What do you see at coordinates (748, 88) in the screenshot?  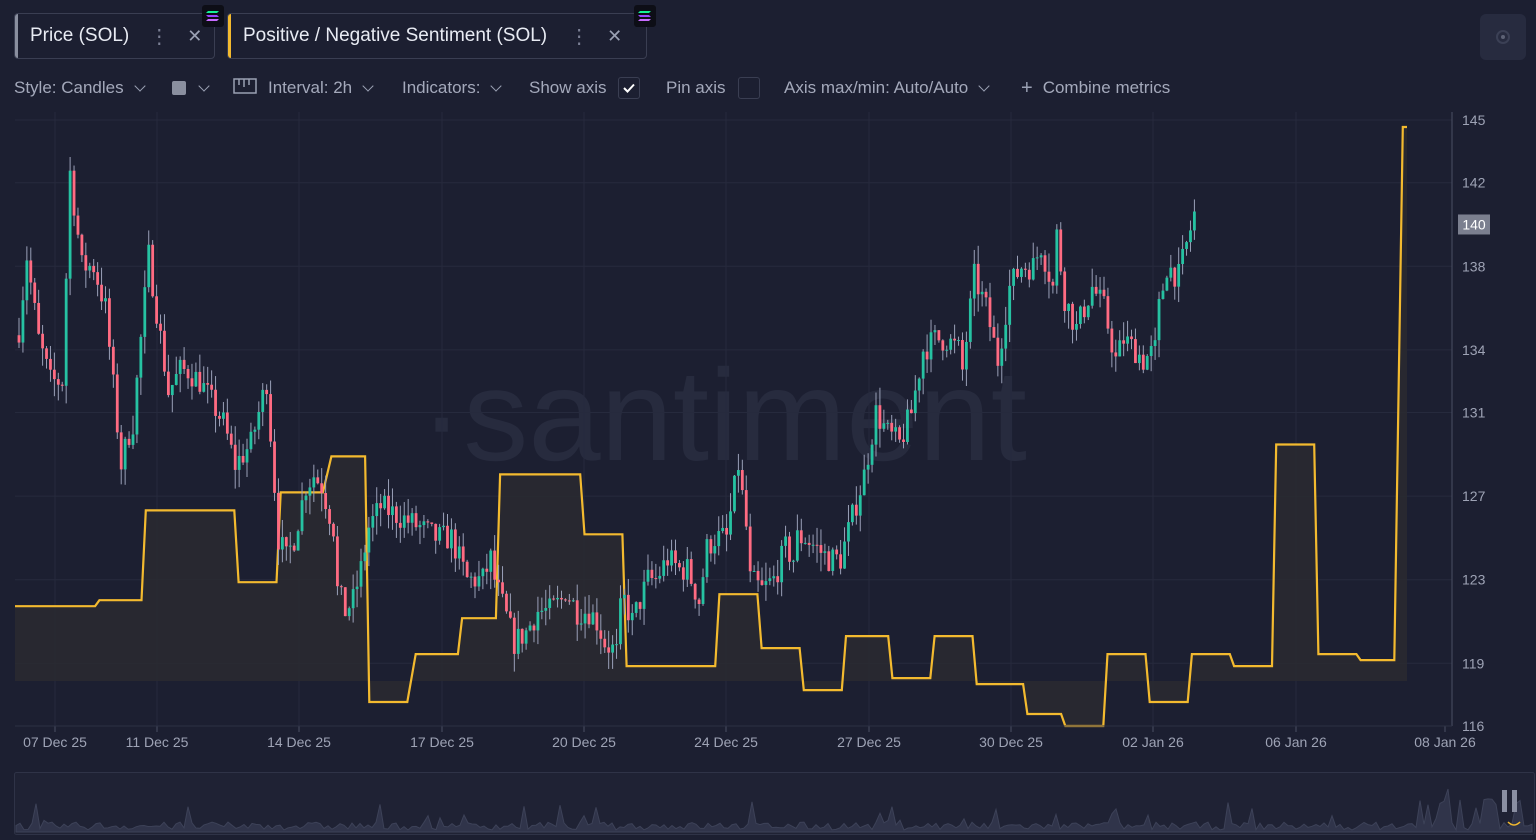 I see `pin-axis-checkbox` at bounding box center [748, 88].